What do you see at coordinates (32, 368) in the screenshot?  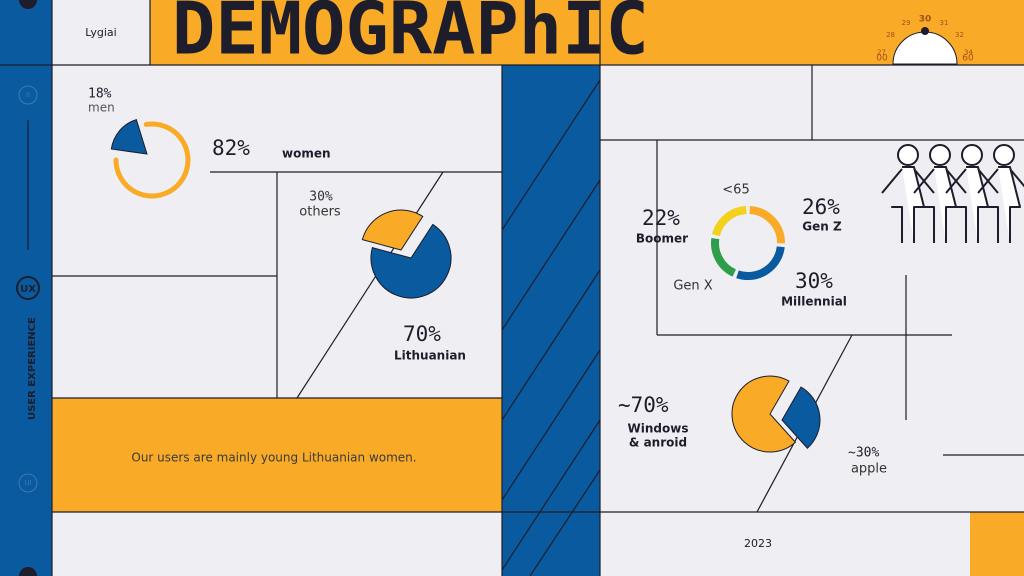 I see `sidebar-title: USER EXPERIENCE` at bounding box center [32, 368].